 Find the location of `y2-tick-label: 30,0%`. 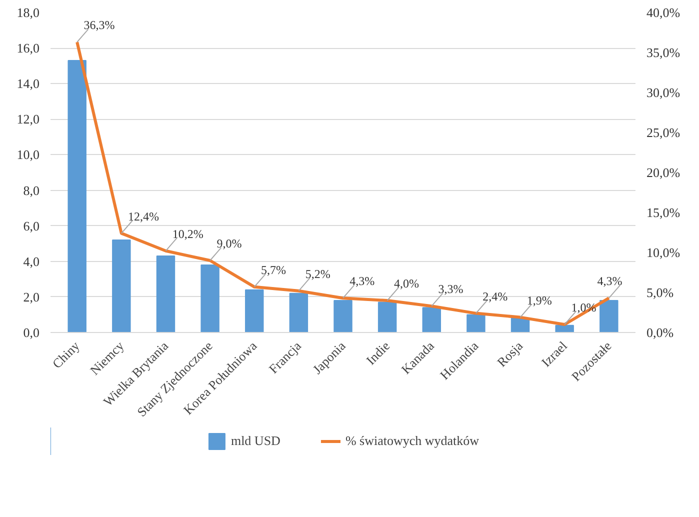

y2-tick-label: 30,0% is located at coordinates (663, 92).